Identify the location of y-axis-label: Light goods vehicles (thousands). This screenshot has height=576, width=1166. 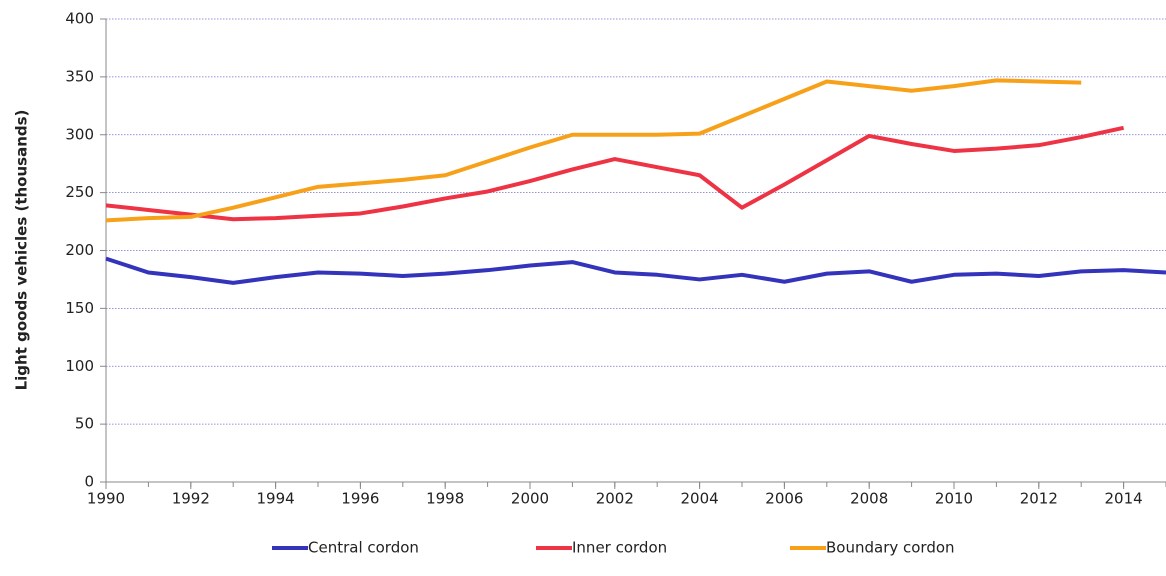
(22, 250).